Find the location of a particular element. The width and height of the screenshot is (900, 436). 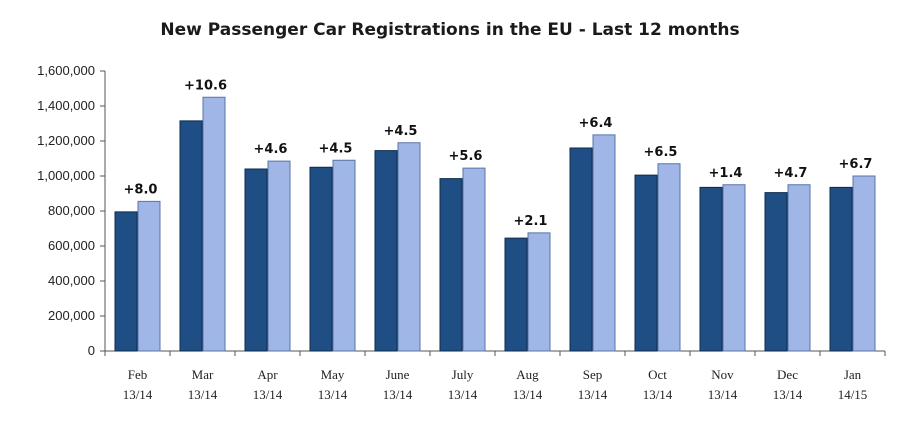

x-tick-label-month: Sep is located at coordinates (593, 374).